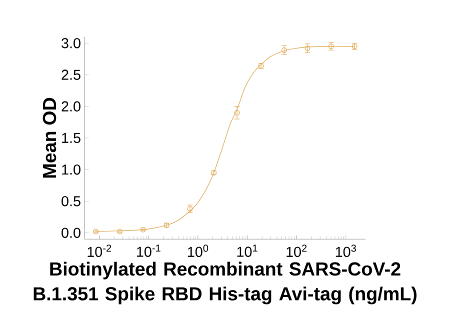  What do you see at coordinates (148, 250) in the screenshot?
I see `x-tick-label: 10$^{-1}$` at bounding box center [148, 250].